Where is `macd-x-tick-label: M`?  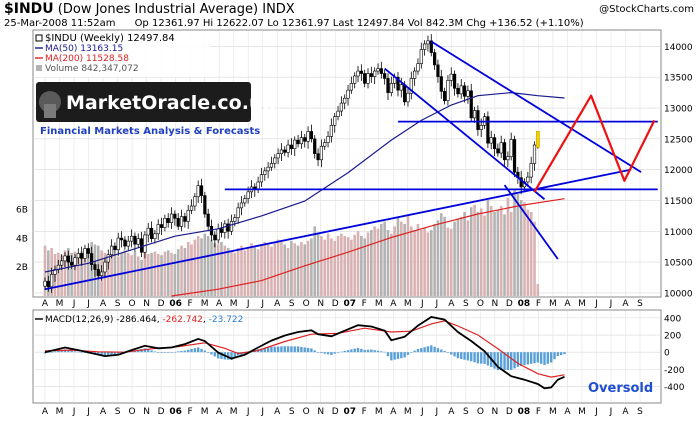
macd-x-tick-label: M is located at coordinates (408, 412).